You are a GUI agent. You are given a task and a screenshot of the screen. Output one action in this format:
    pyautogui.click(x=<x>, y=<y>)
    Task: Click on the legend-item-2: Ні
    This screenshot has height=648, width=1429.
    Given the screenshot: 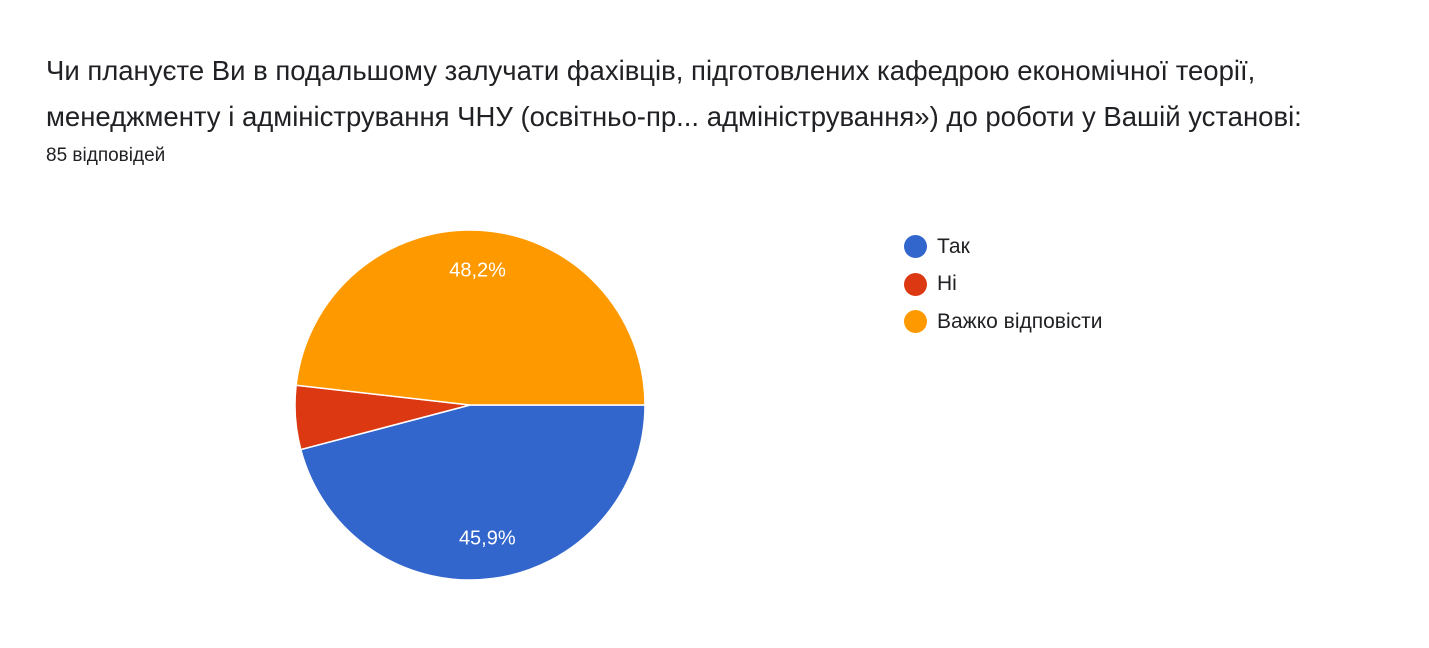 What is the action you would take?
    pyautogui.click(x=1003, y=285)
    